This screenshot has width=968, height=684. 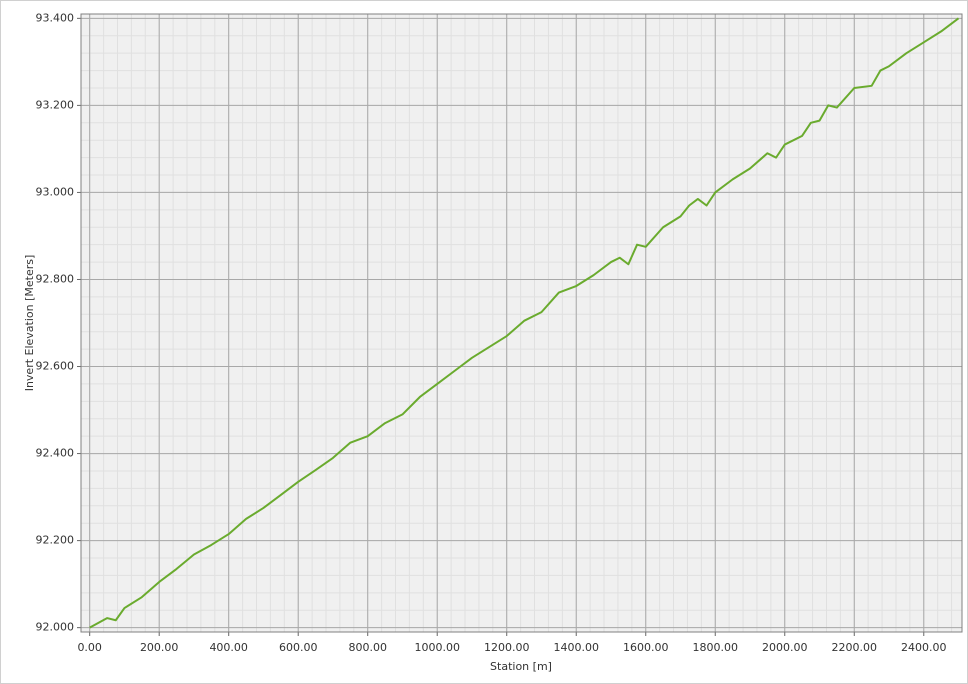 What do you see at coordinates (55, 191) in the screenshot?
I see `y-tick-label: 93.000` at bounding box center [55, 191].